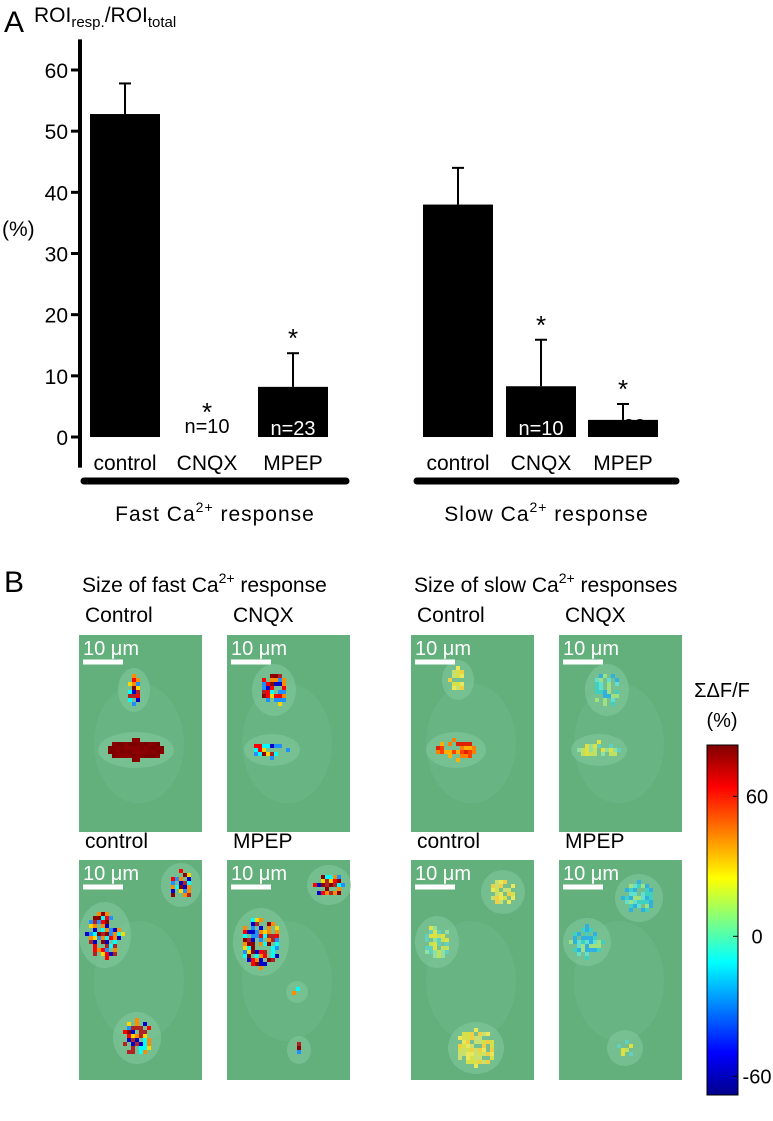 This screenshot has height=1121, width=773. Describe the element at coordinates (297, 992) in the screenshot. I see `cell-halo` at that location.